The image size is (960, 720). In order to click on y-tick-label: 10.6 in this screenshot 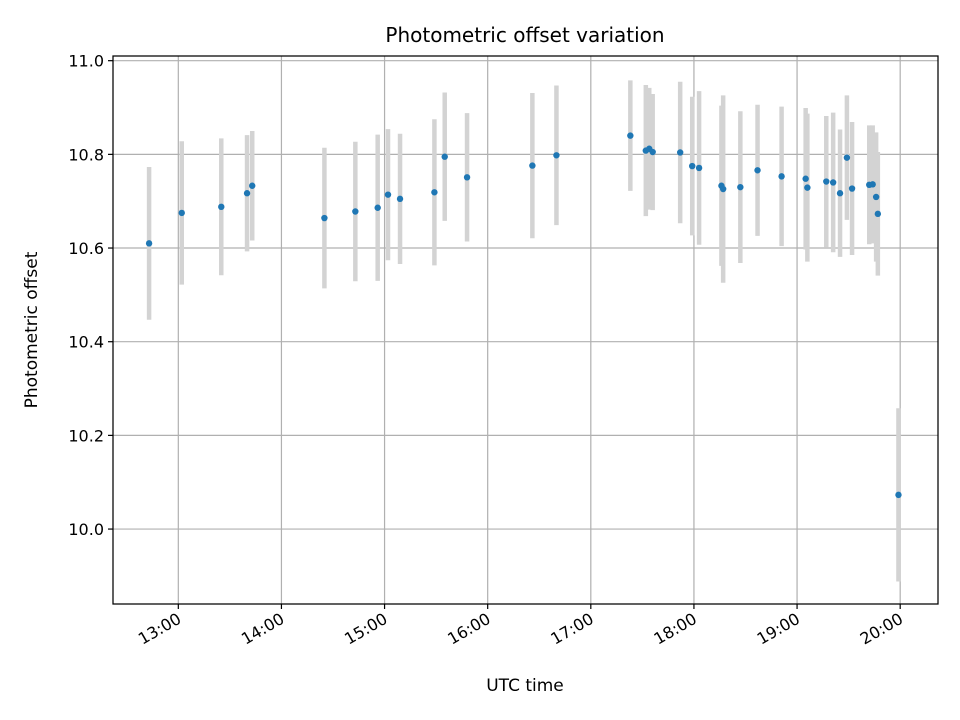, I will do `click(86, 248)`.